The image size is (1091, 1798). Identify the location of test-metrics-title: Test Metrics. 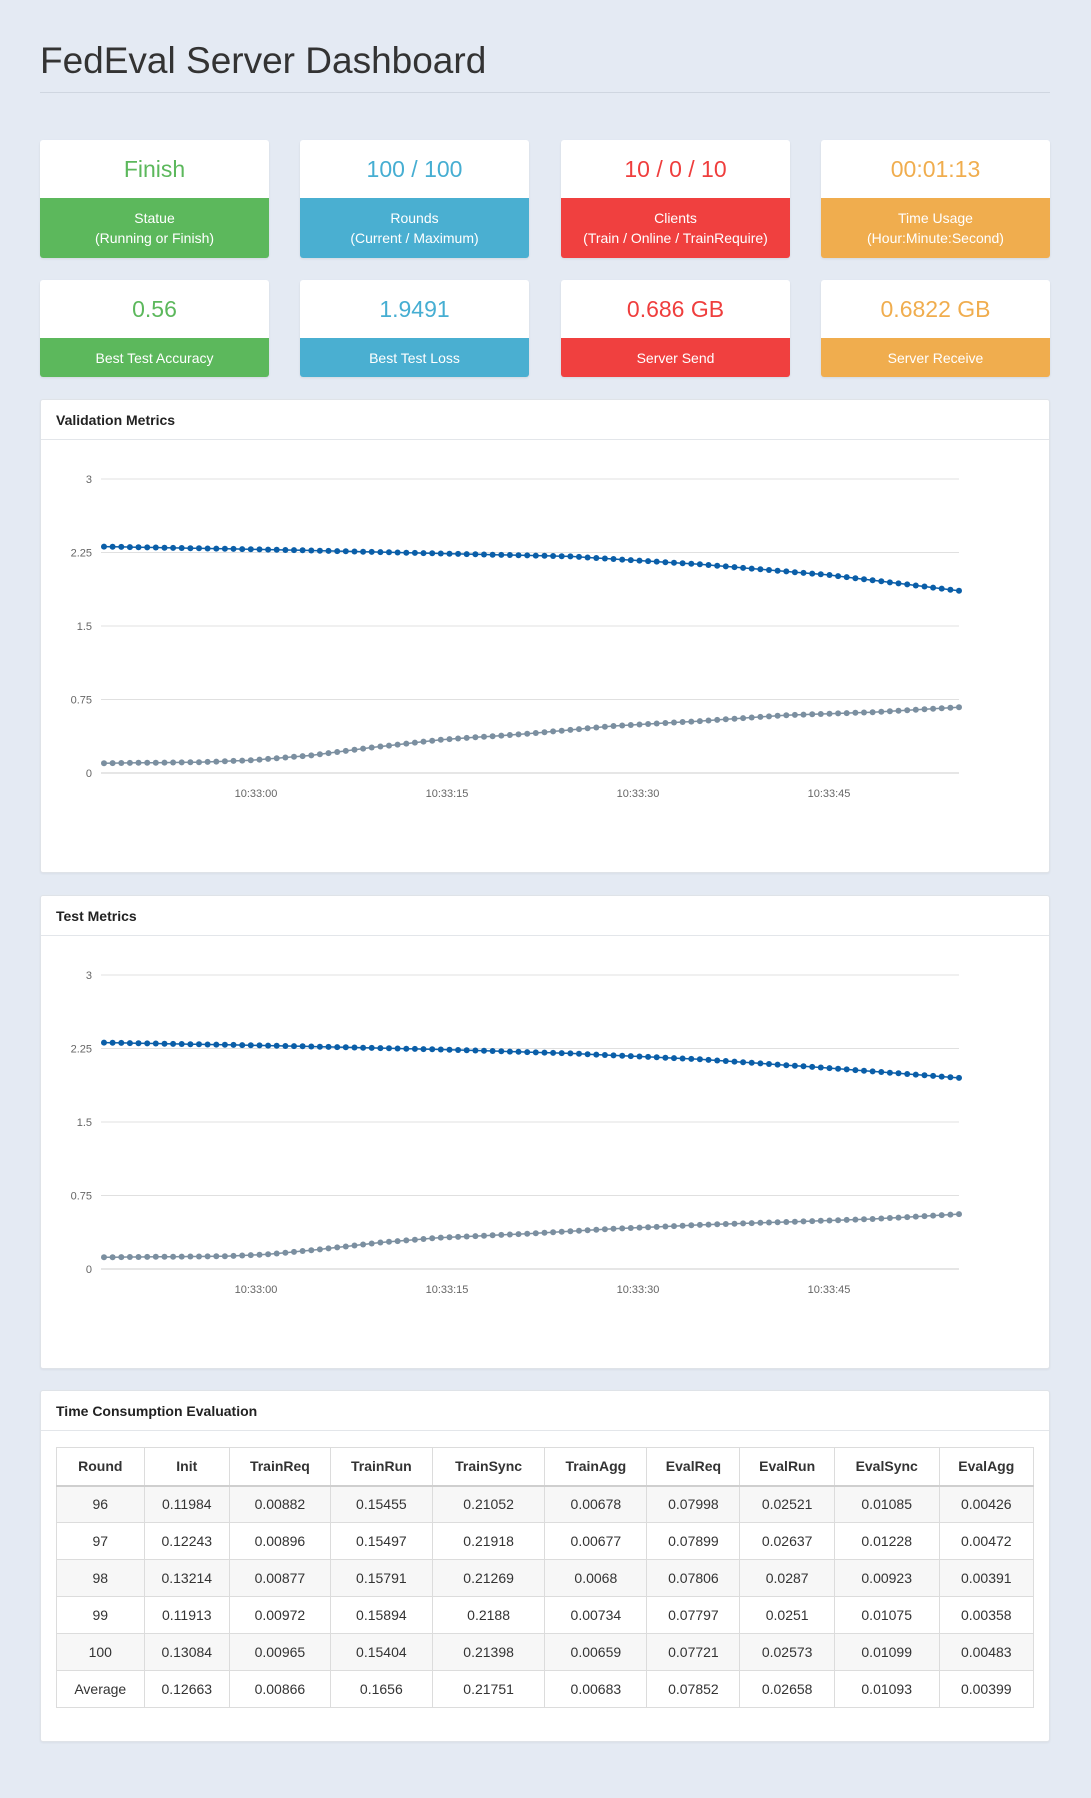
(545, 916).